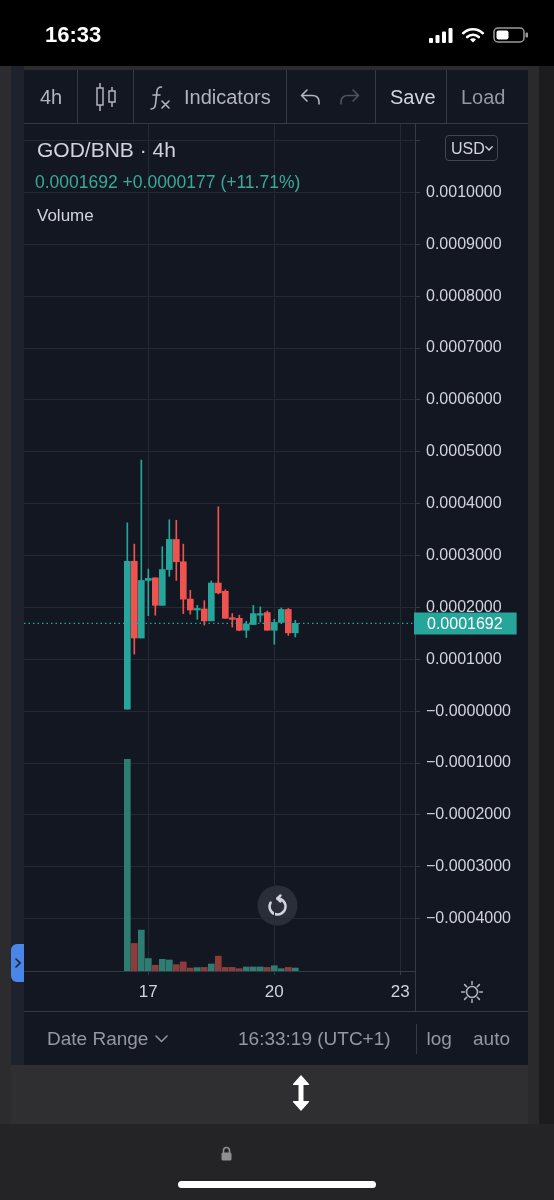  I want to click on text: log, so click(439, 1038).